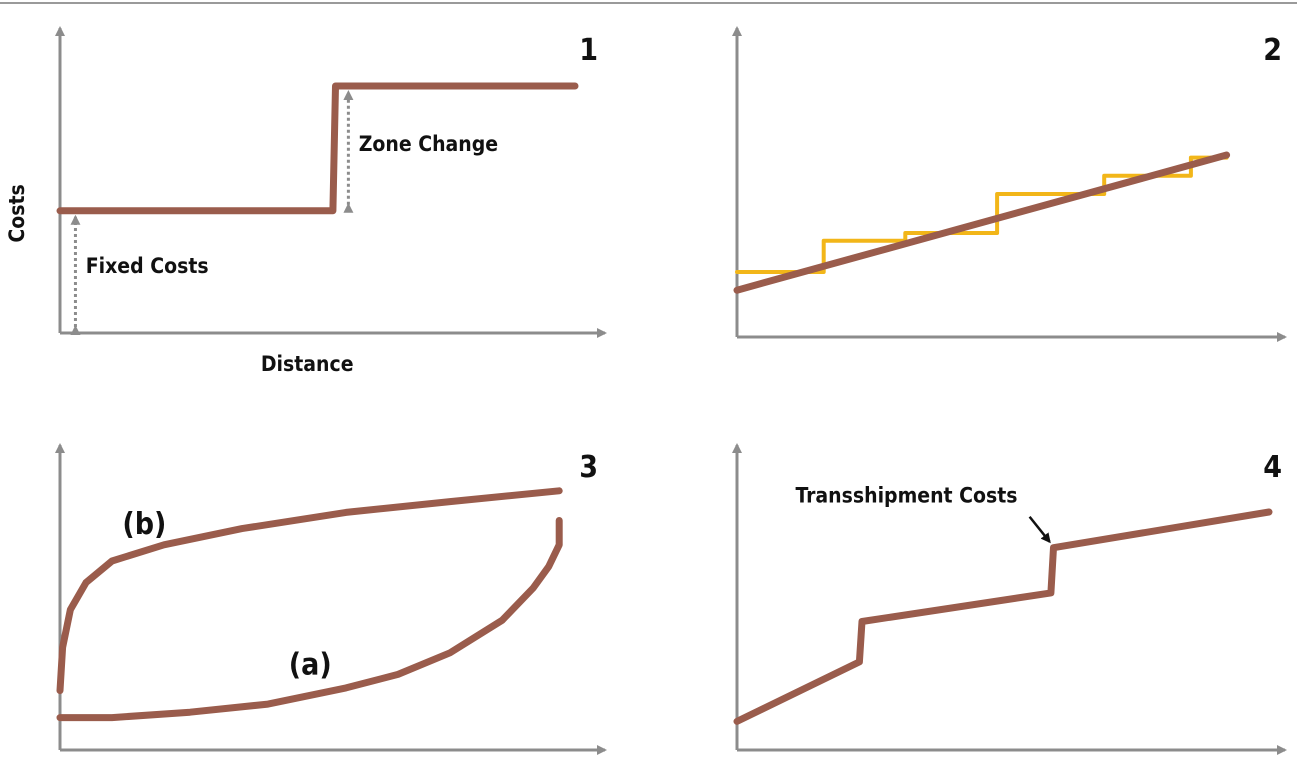 Image resolution: width=1297 pixels, height=763 pixels. What do you see at coordinates (1272, 50) in the screenshot?
I see `chart2-number-label: 2` at bounding box center [1272, 50].